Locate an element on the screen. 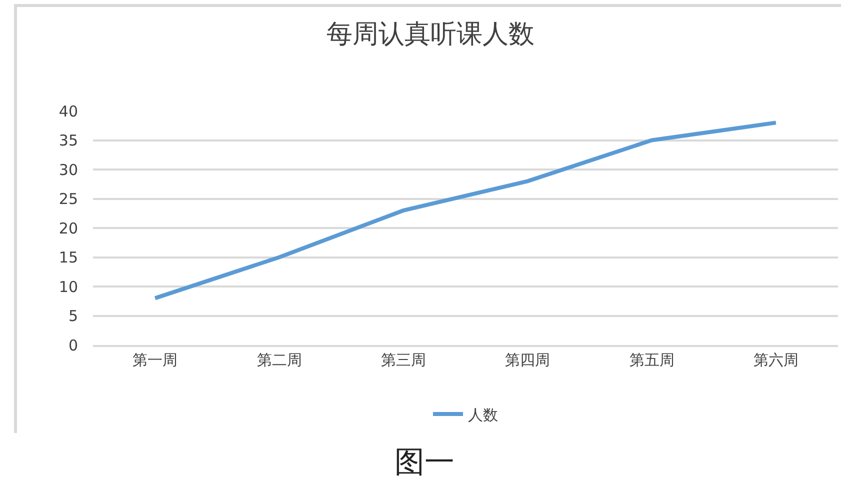 This screenshot has width=849, height=492. y-tick-label: 35 is located at coordinates (68, 141).